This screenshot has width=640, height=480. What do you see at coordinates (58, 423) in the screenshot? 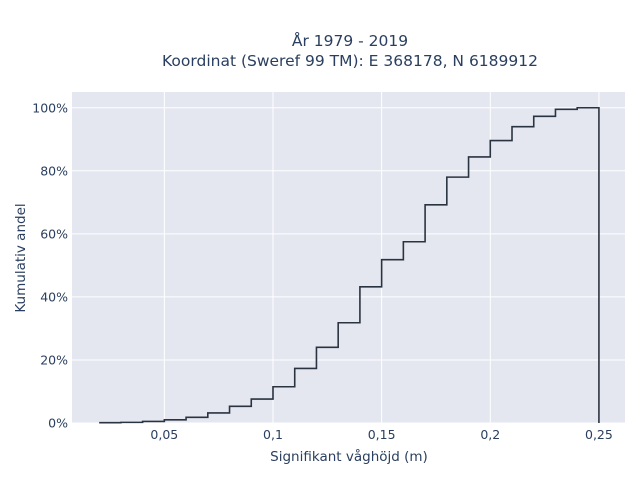
I see `y-tick-label: 0%` at bounding box center [58, 423].